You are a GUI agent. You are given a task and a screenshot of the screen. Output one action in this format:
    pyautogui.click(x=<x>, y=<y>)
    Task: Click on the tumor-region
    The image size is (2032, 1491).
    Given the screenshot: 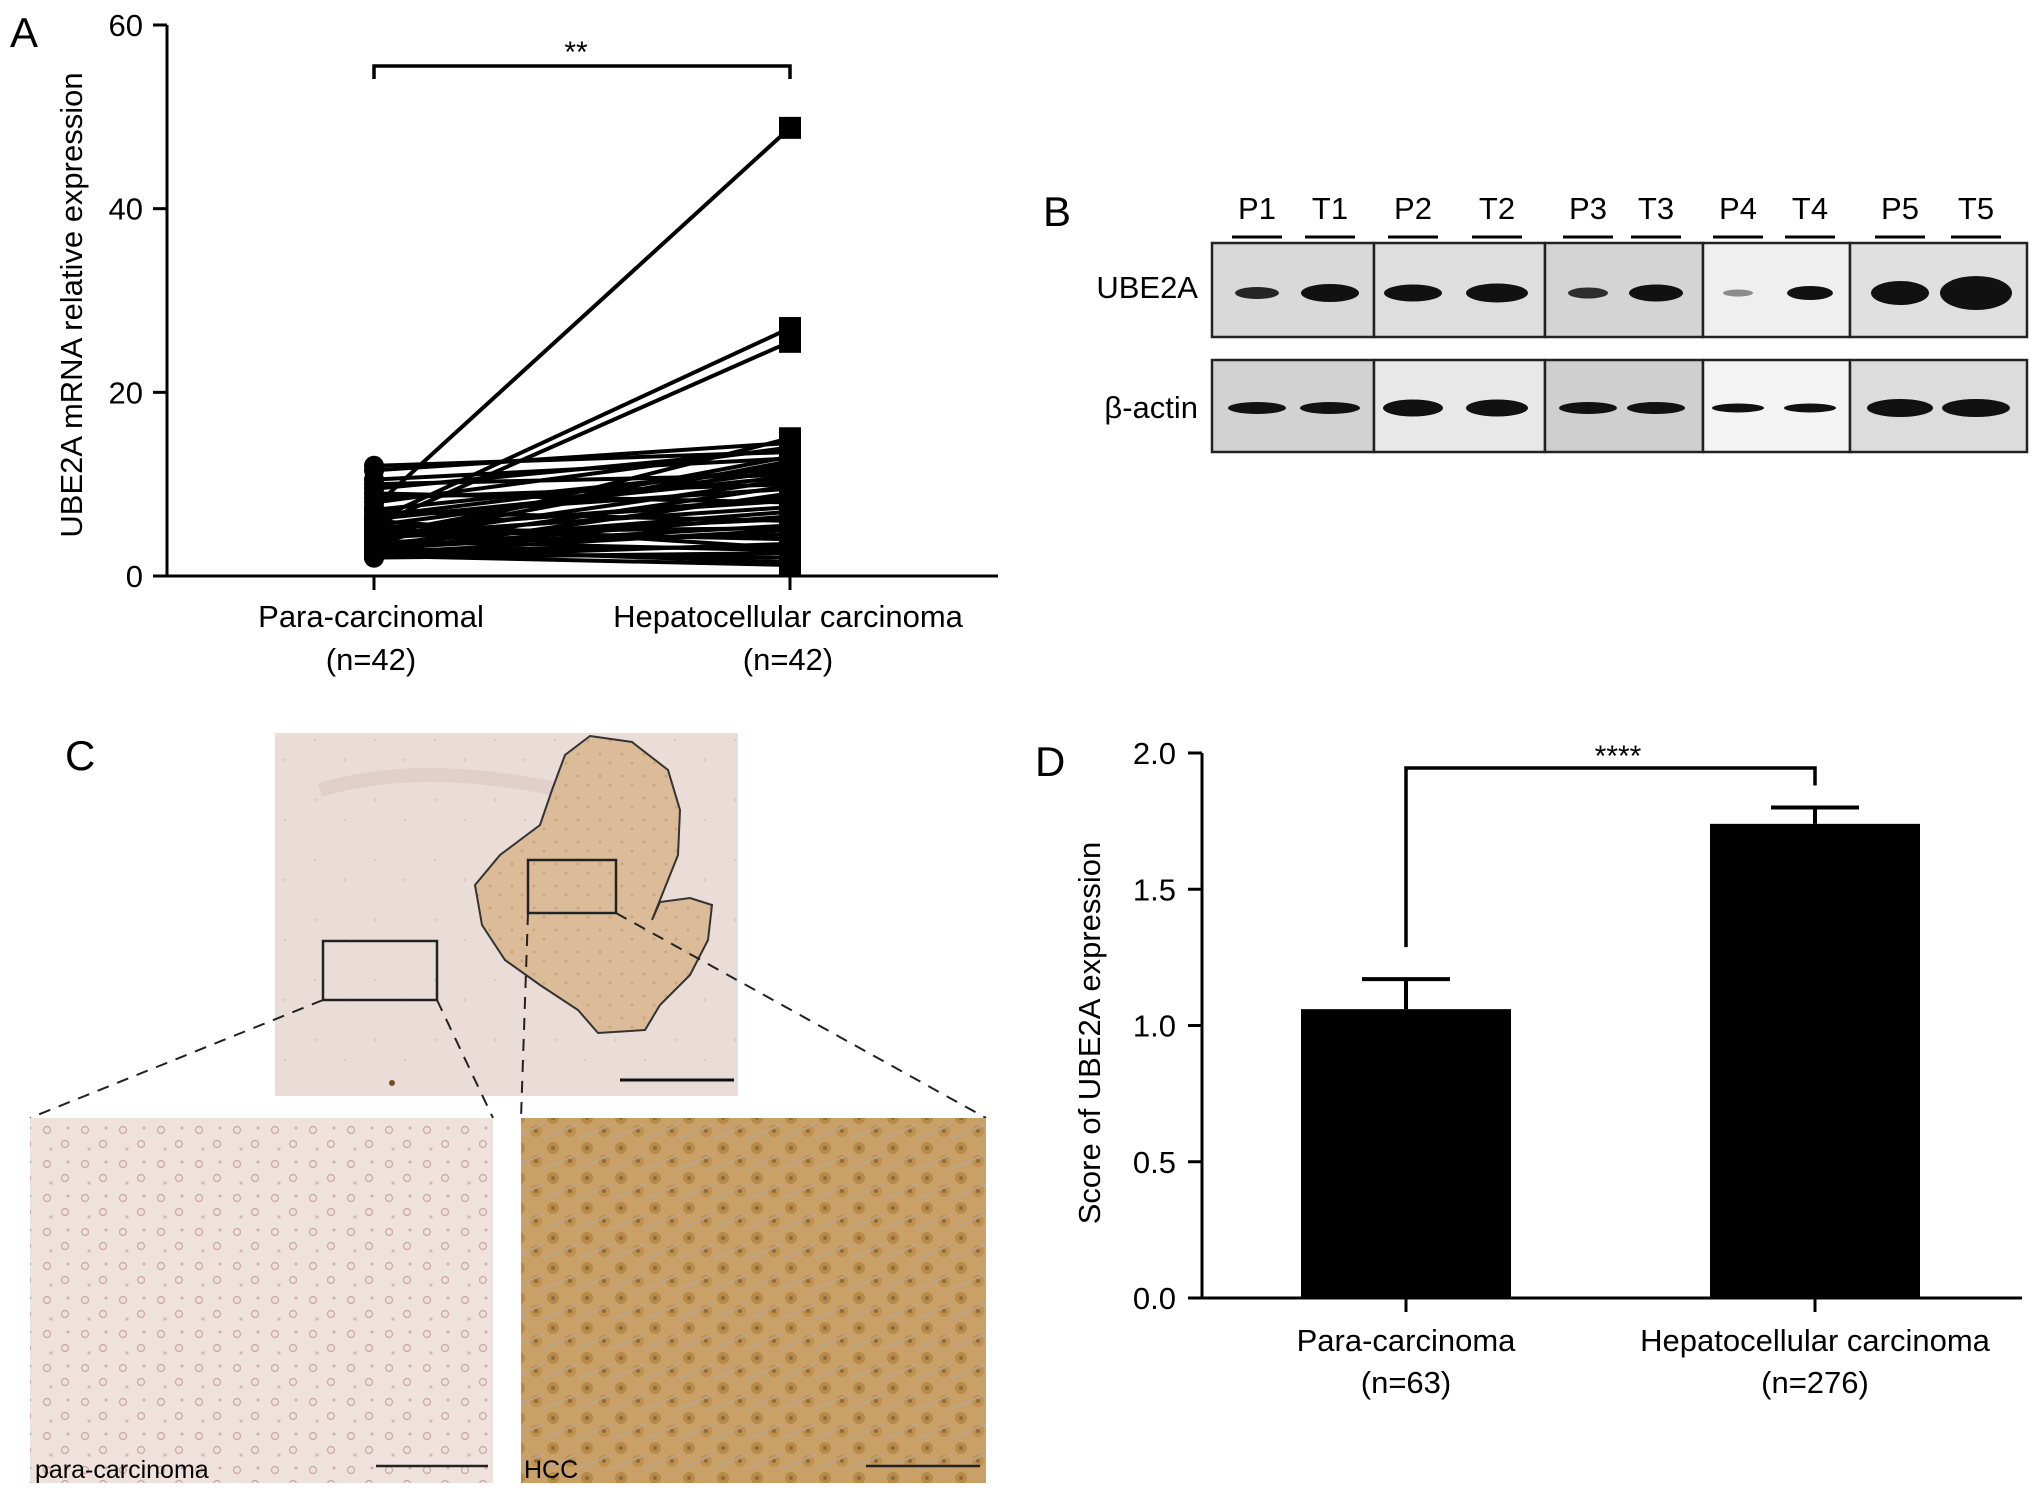 What is the action you would take?
    pyautogui.click(x=593, y=884)
    